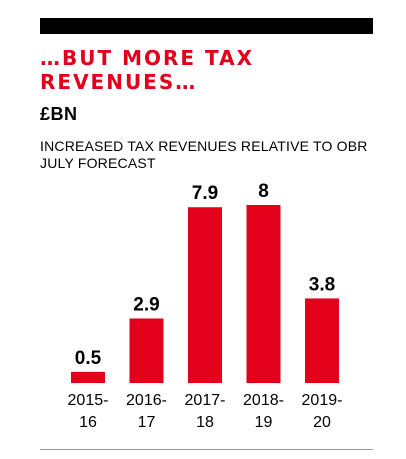 The height and width of the screenshot is (459, 406). What do you see at coordinates (205, 422) in the screenshot?
I see `category-label-2-line-1: 18` at bounding box center [205, 422].